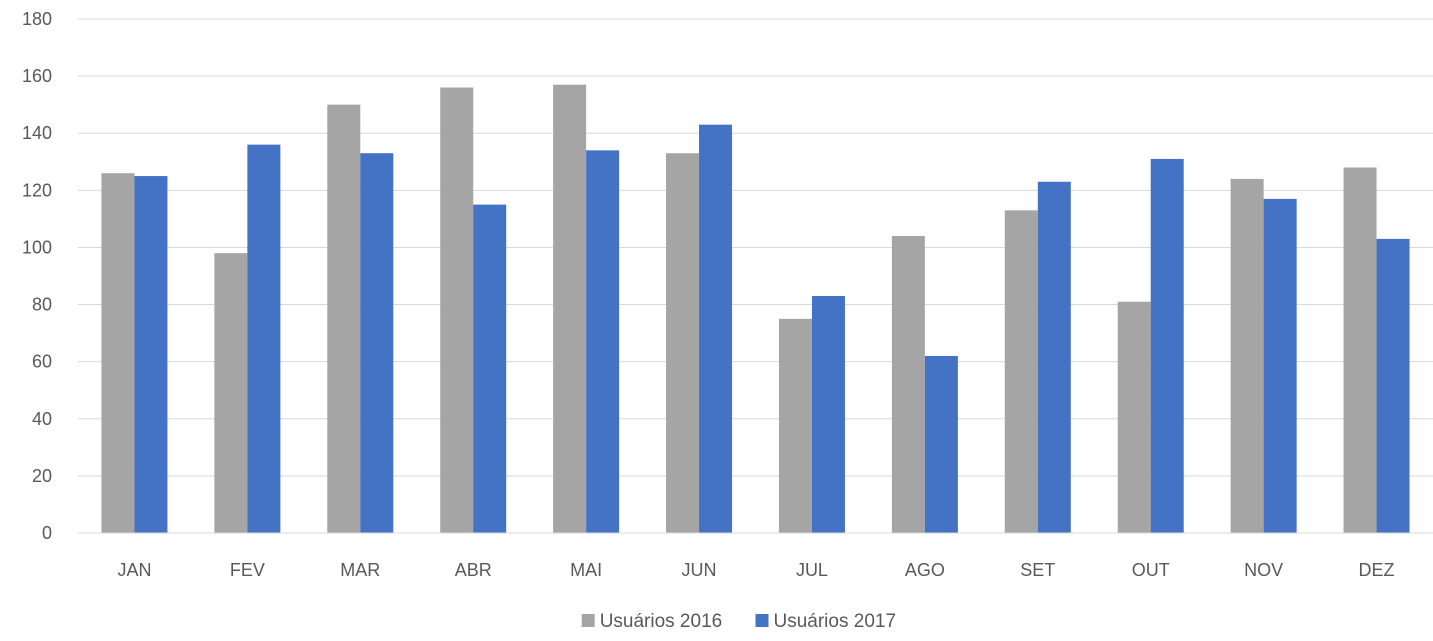 The width and height of the screenshot is (1433, 641). I want to click on y-tick-label: 160, so click(37, 76).